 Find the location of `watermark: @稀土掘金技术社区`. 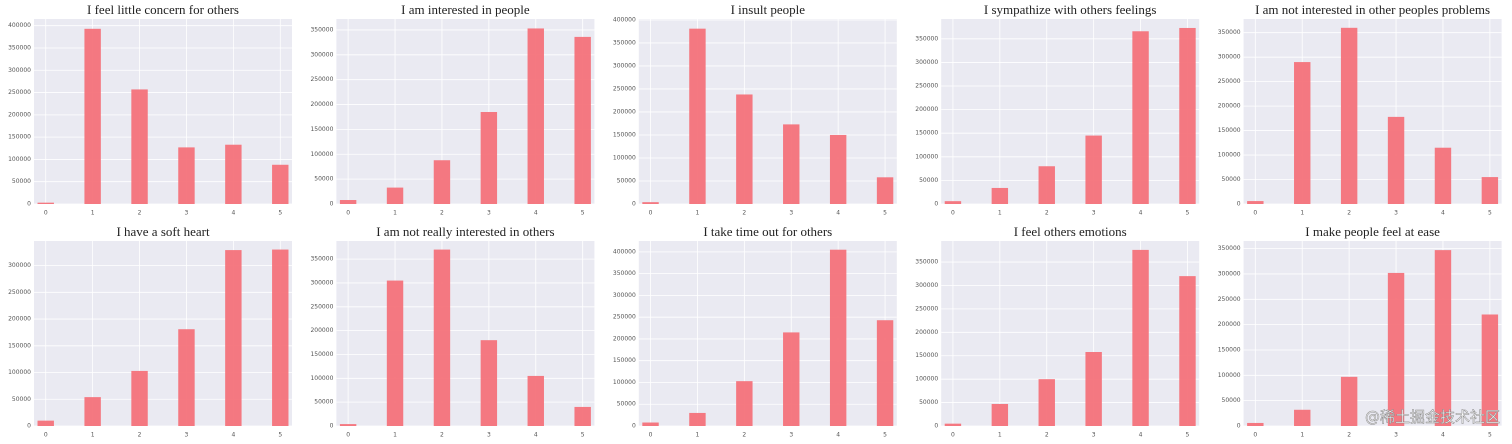

watermark: @稀土掘金技术社区 is located at coordinates (1432, 417).